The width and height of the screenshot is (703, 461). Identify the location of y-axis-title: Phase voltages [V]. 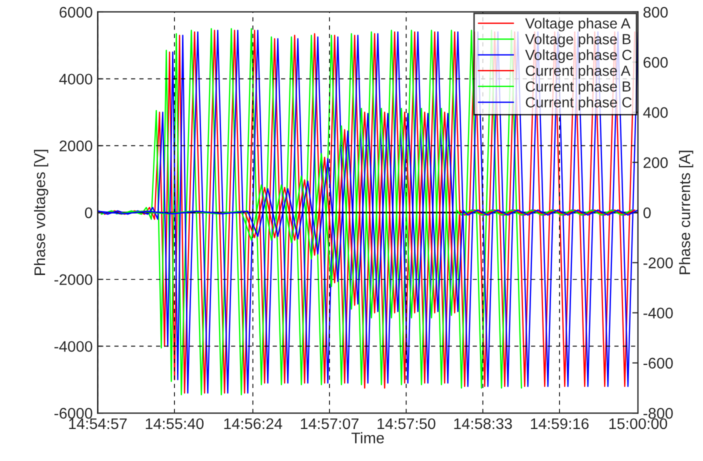
(41, 212).